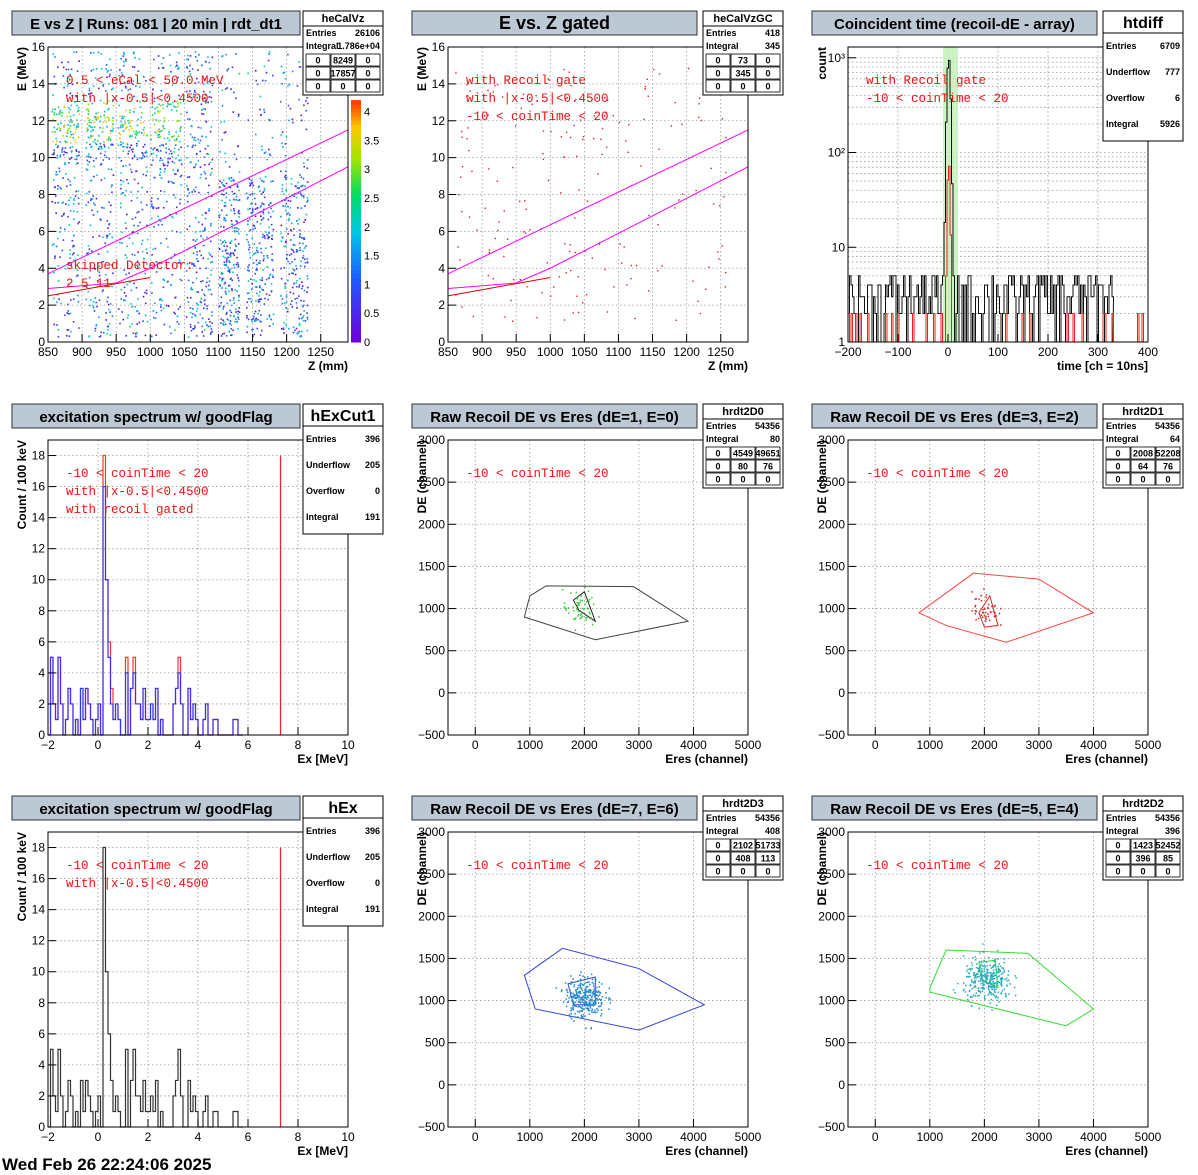 This screenshot has width=1198, height=1175. I want to click on stats-value: 396, so click(1172, 831).